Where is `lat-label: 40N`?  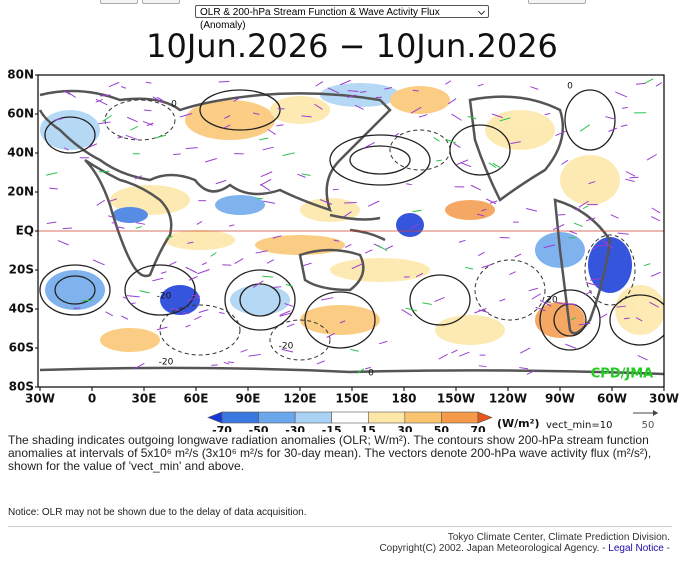 lat-label: 40N is located at coordinates (20, 153).